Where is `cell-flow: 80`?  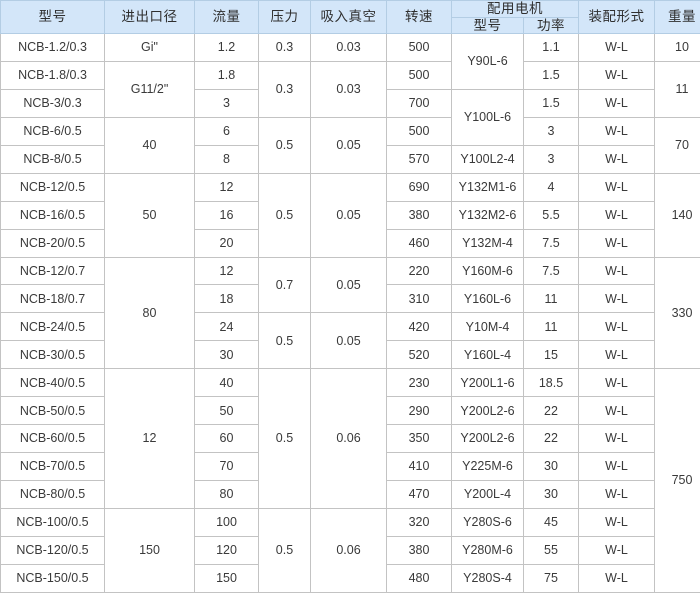
cell-flow: 80 is located at coordinates (226, 494).